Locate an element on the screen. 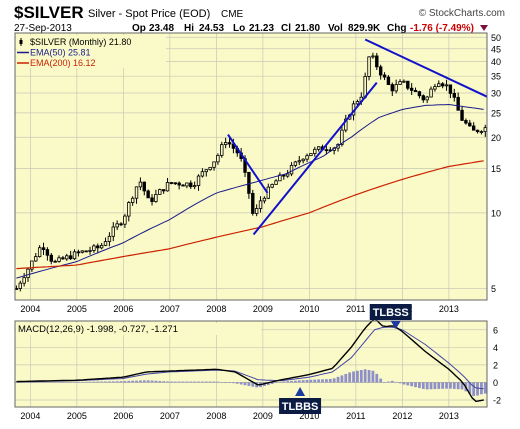 The image size is (520, 429). price-x-tick-label: 2013 is located at coordinates (449, 309).